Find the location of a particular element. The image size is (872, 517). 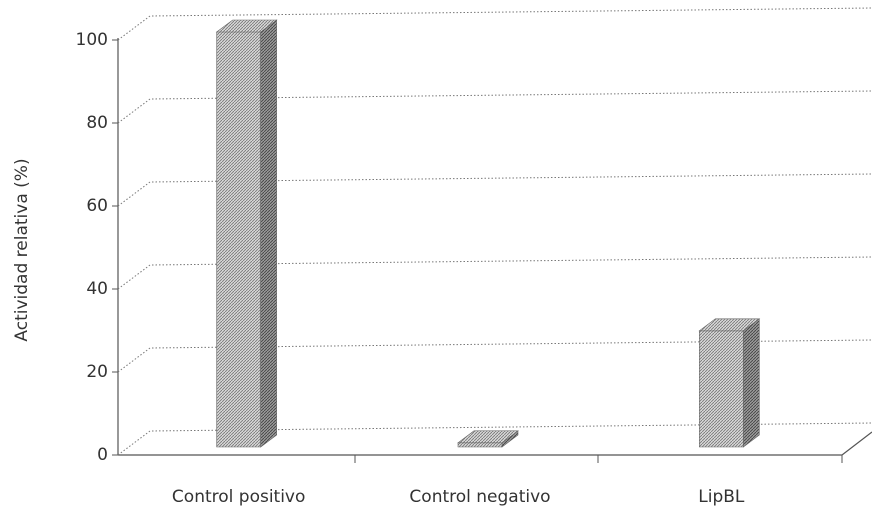

y-tick-label: 60 is located at coordinates (97, 206).